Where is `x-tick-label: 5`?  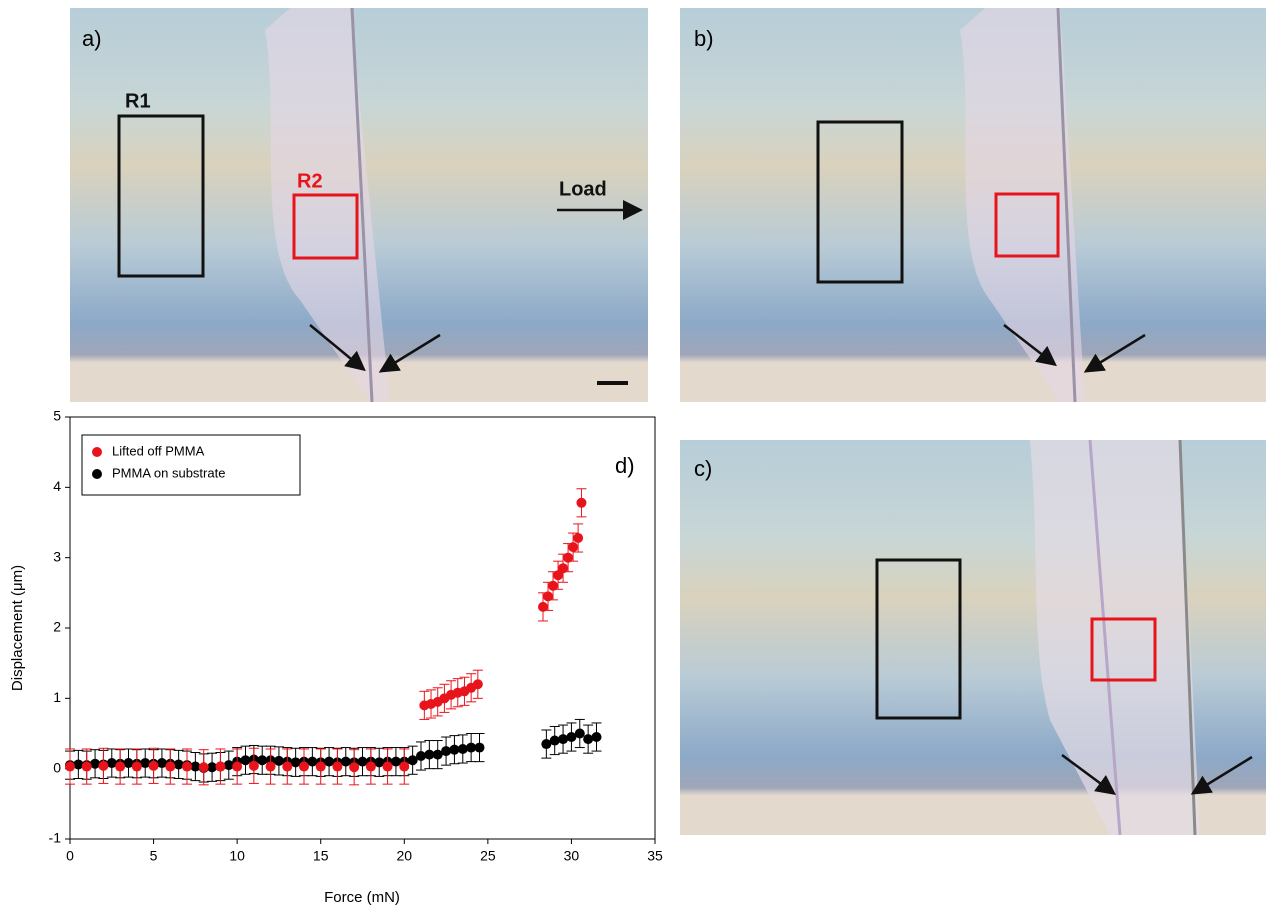 x-tick-label: 5 is located at coordinates (154, 856).